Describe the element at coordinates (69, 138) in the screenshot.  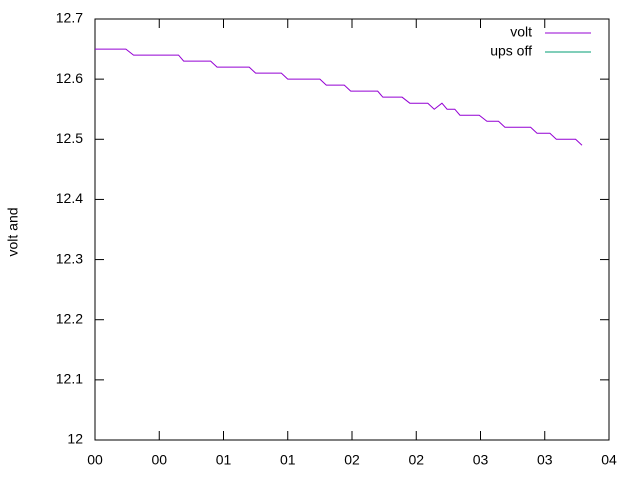
I see `y-tick-label: 12.5` at that location.